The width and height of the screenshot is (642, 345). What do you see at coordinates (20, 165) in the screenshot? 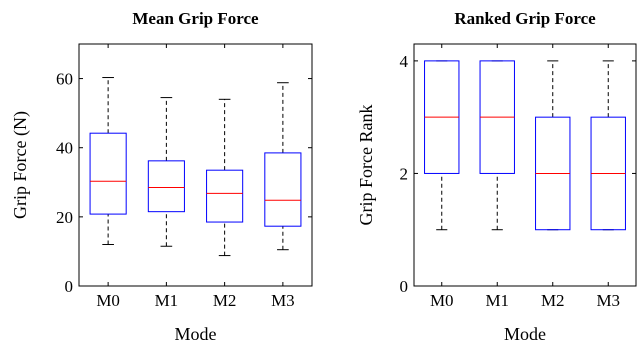
I see `y-axis-label: Grip Force (N)` at bounding box center [20, 165].